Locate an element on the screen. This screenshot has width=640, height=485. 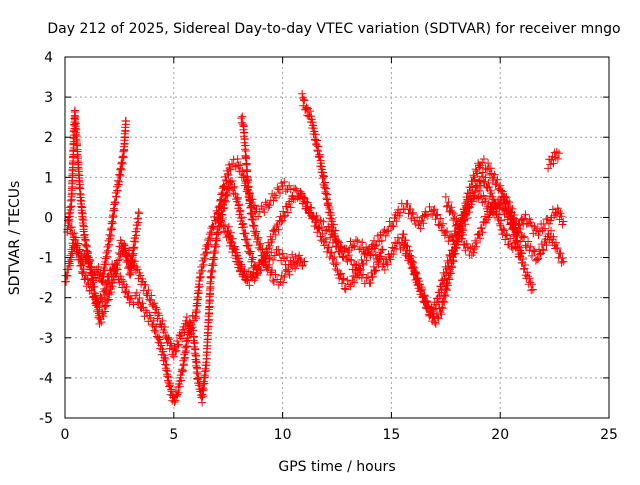
y-axis-label: SDTVAR / TECUs is located at coordinates (15, 238).